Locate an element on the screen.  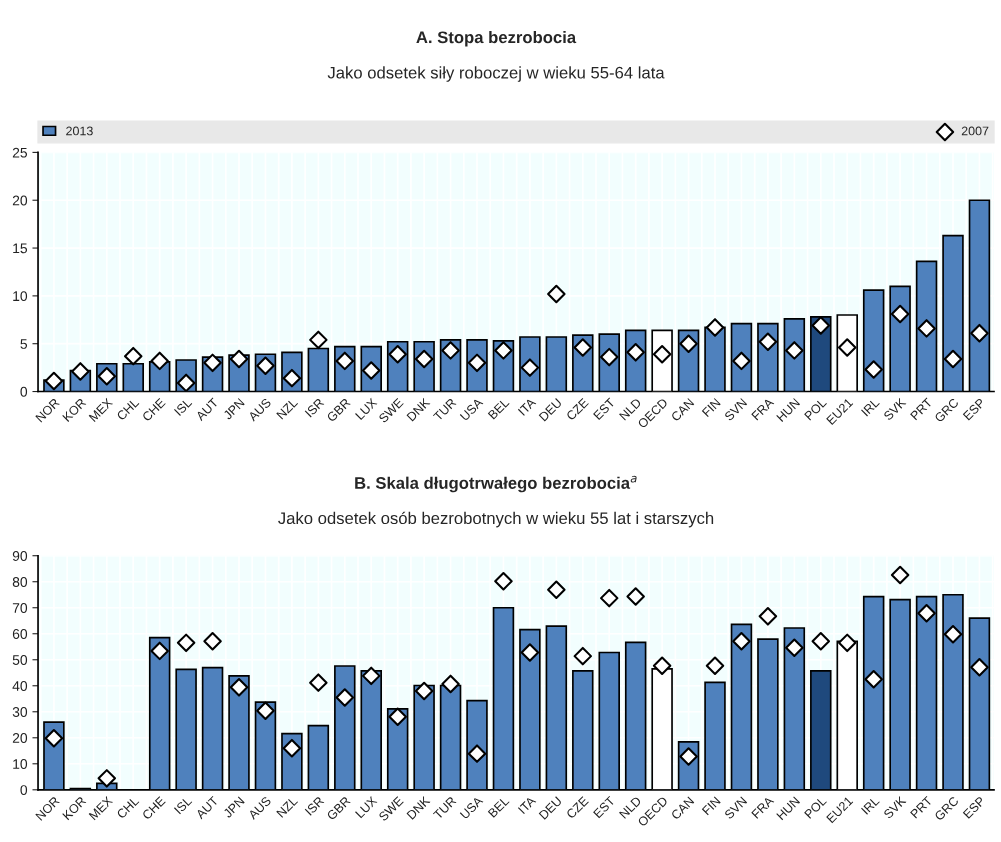
y-tick-label: 50 is located at coordinates (20, 660).